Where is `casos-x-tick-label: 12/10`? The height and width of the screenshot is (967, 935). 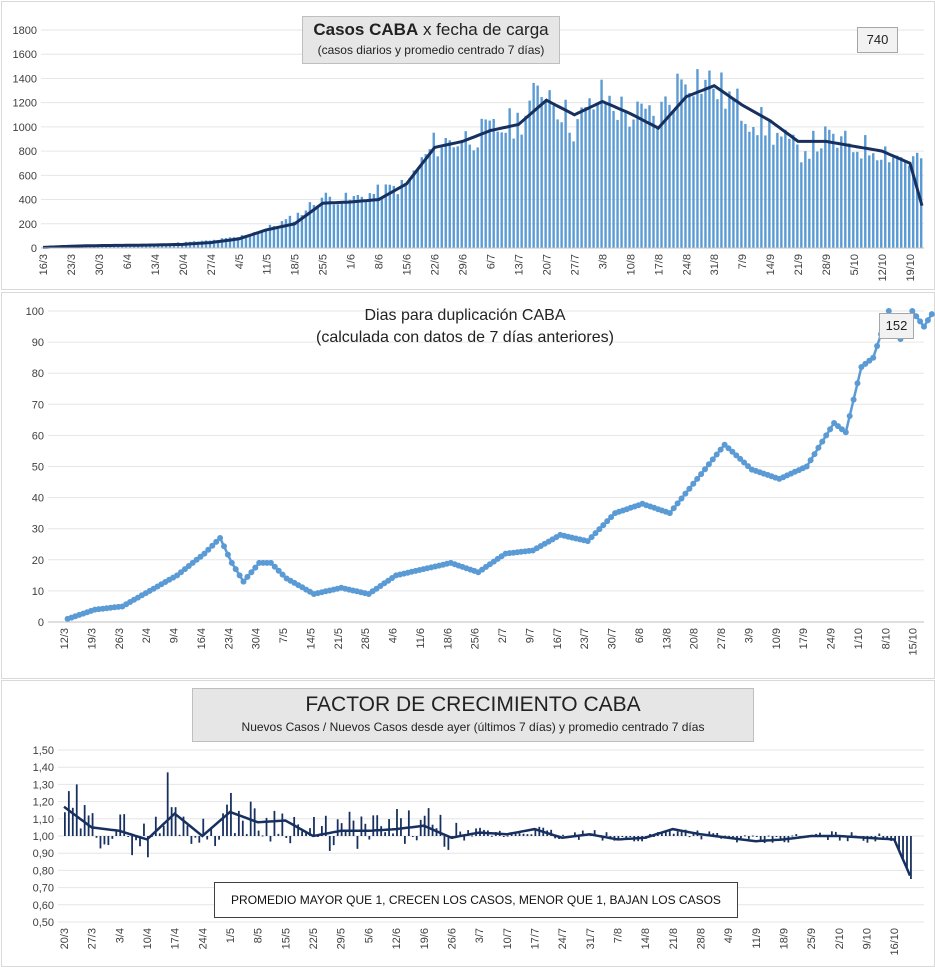
casos-x-tick-label: 12/10 is located at coordinates (883, 268).